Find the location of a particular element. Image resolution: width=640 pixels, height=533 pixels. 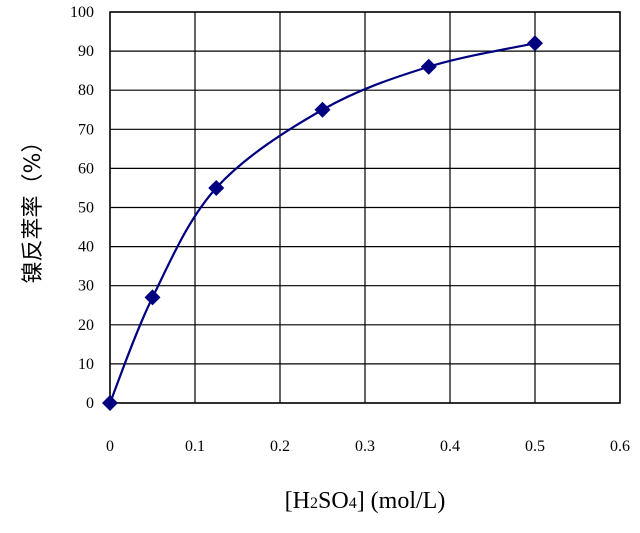

x-tick-label: 0.1 is located at coordinates (195, 446).